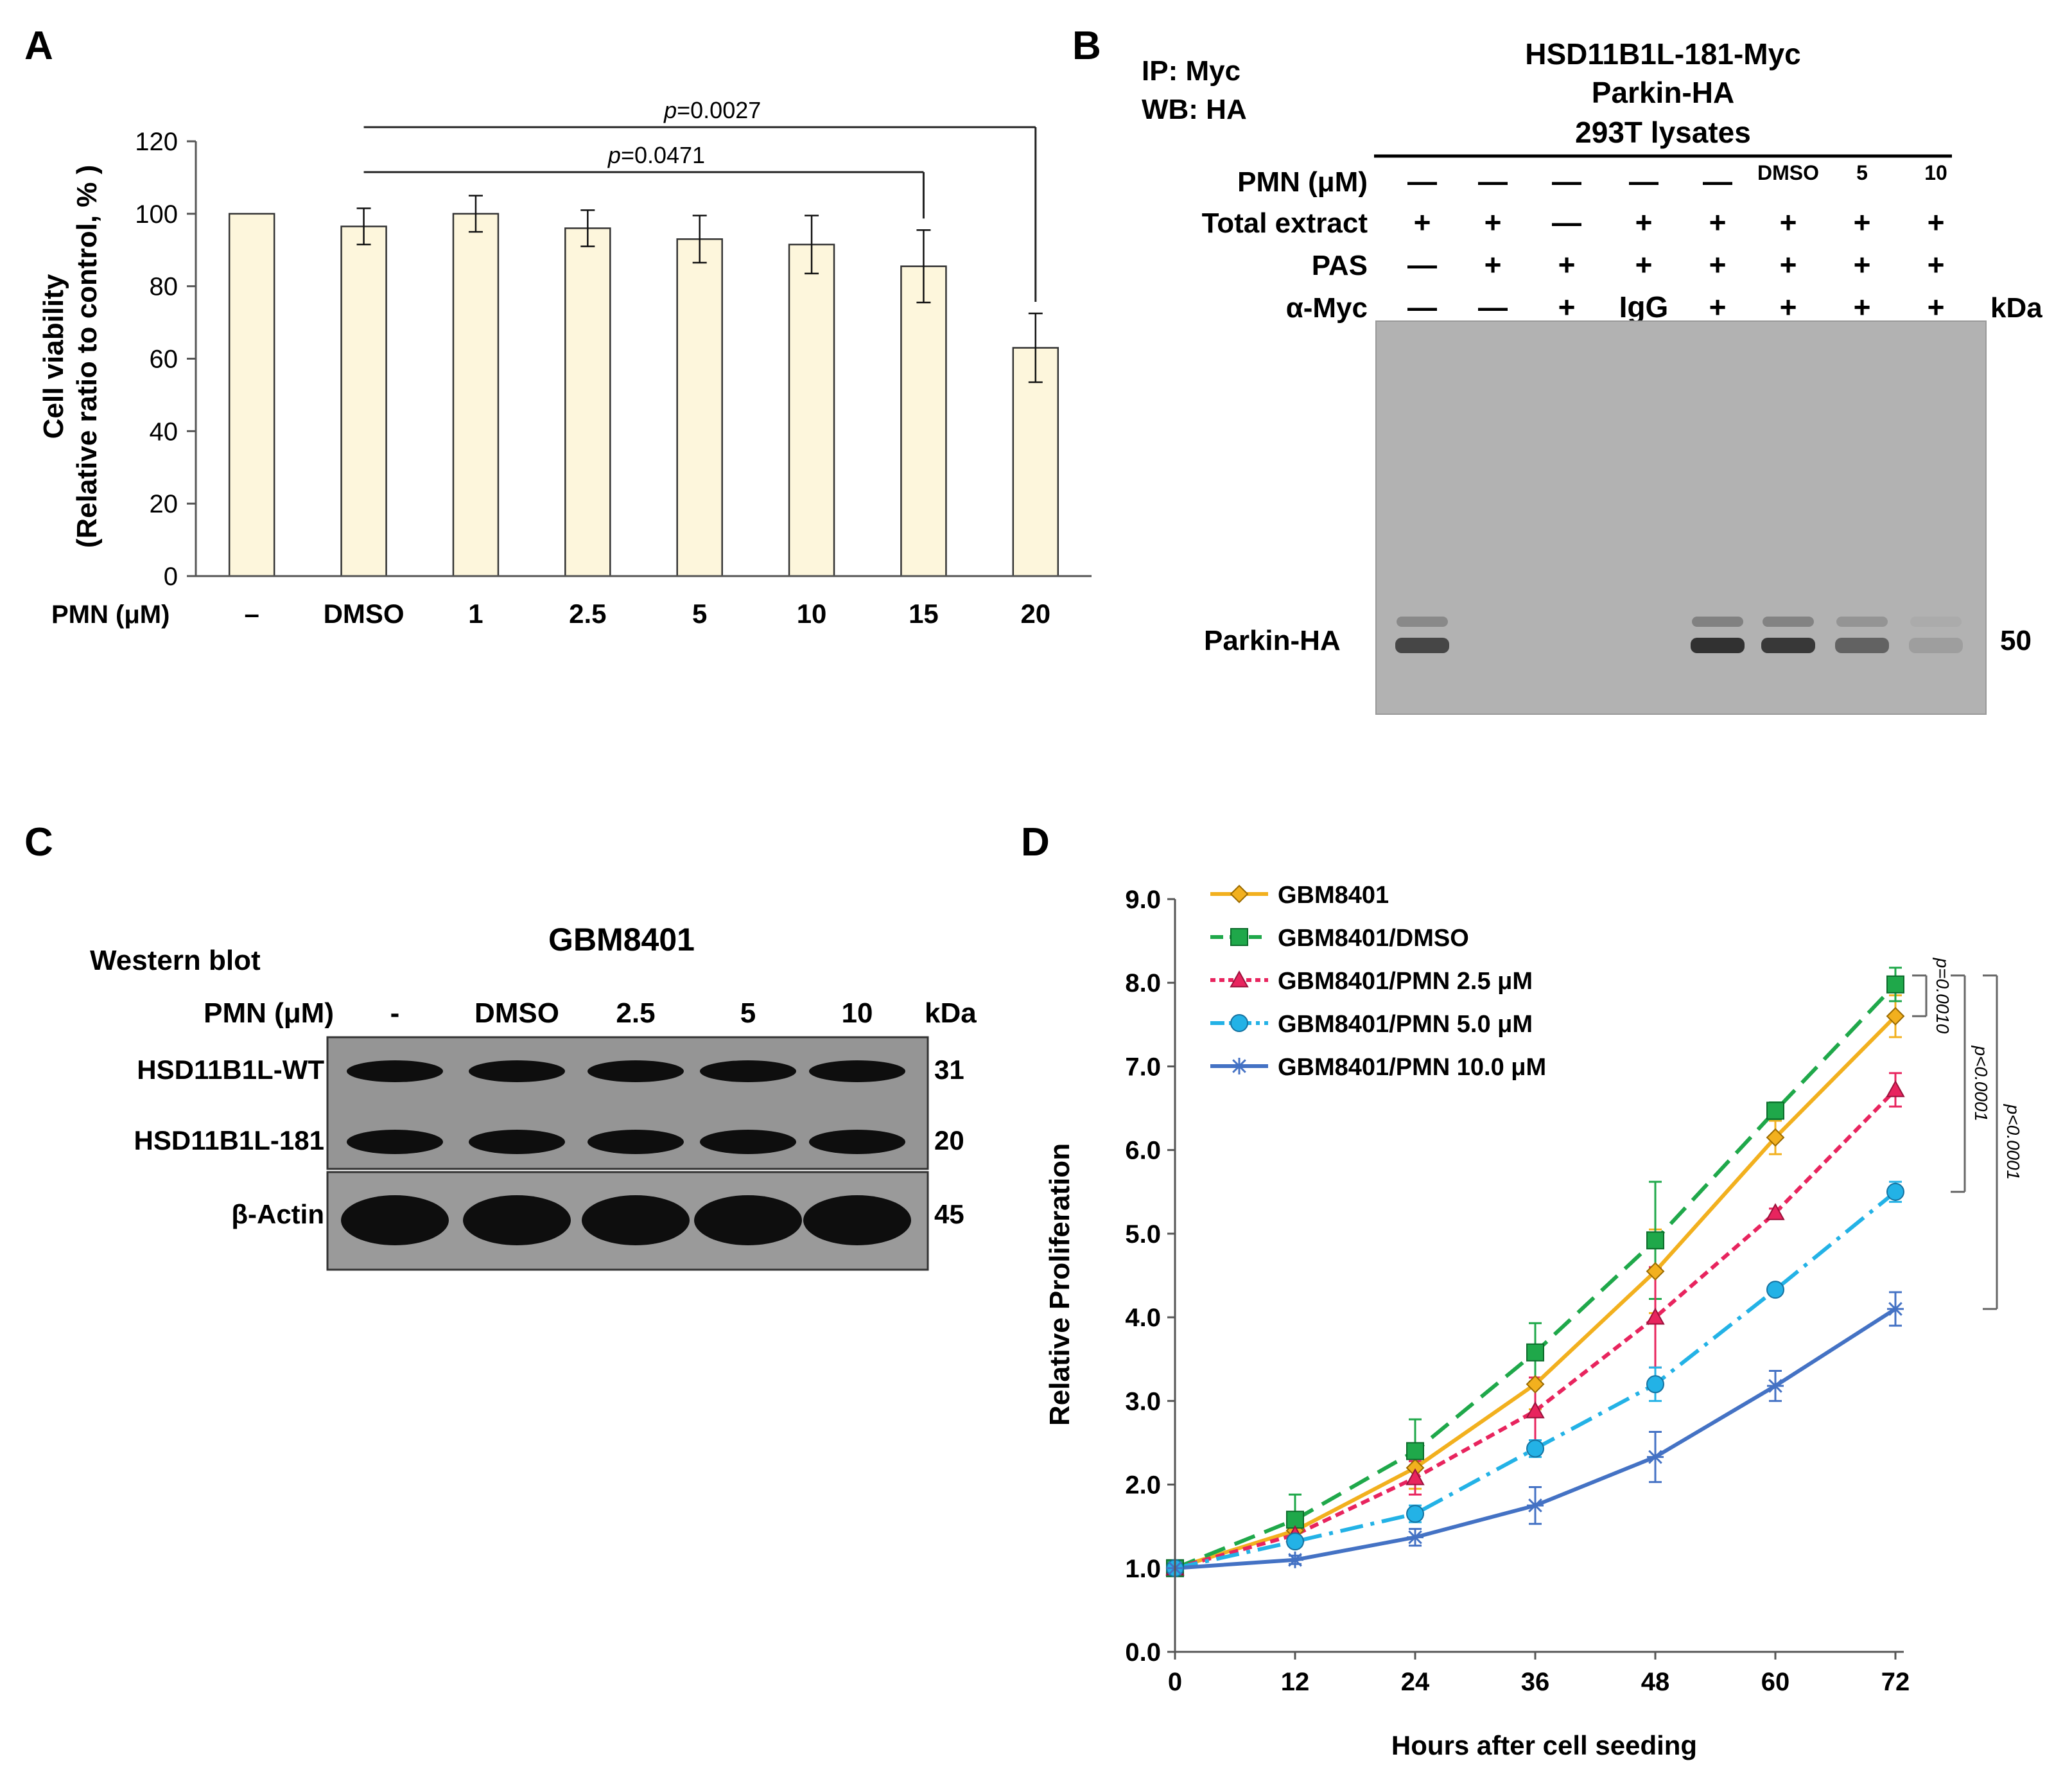  What do you see at coordinates (663, 155) in the screenshot?
I see `a-annotation-value: =0.0471` at bounding box center [663, 155].